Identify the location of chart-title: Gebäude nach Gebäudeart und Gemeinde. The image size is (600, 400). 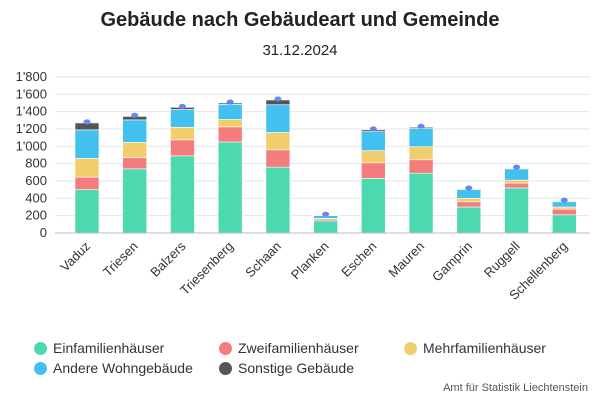
(300, 20).